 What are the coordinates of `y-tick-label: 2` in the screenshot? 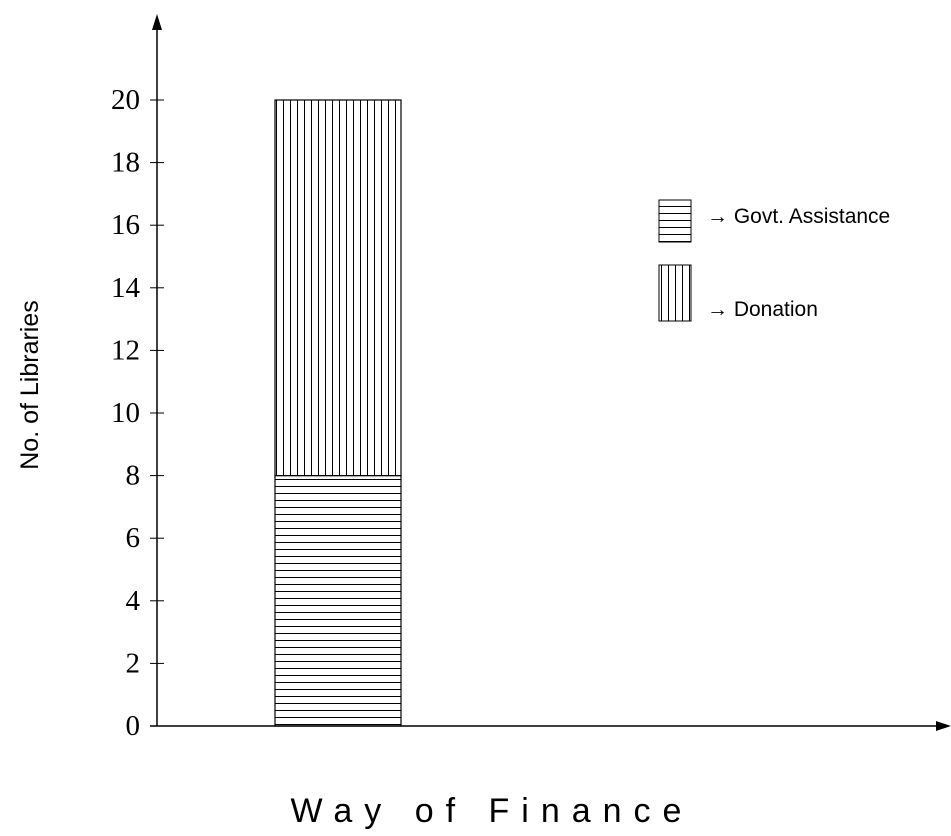 It's located at (133, 663).